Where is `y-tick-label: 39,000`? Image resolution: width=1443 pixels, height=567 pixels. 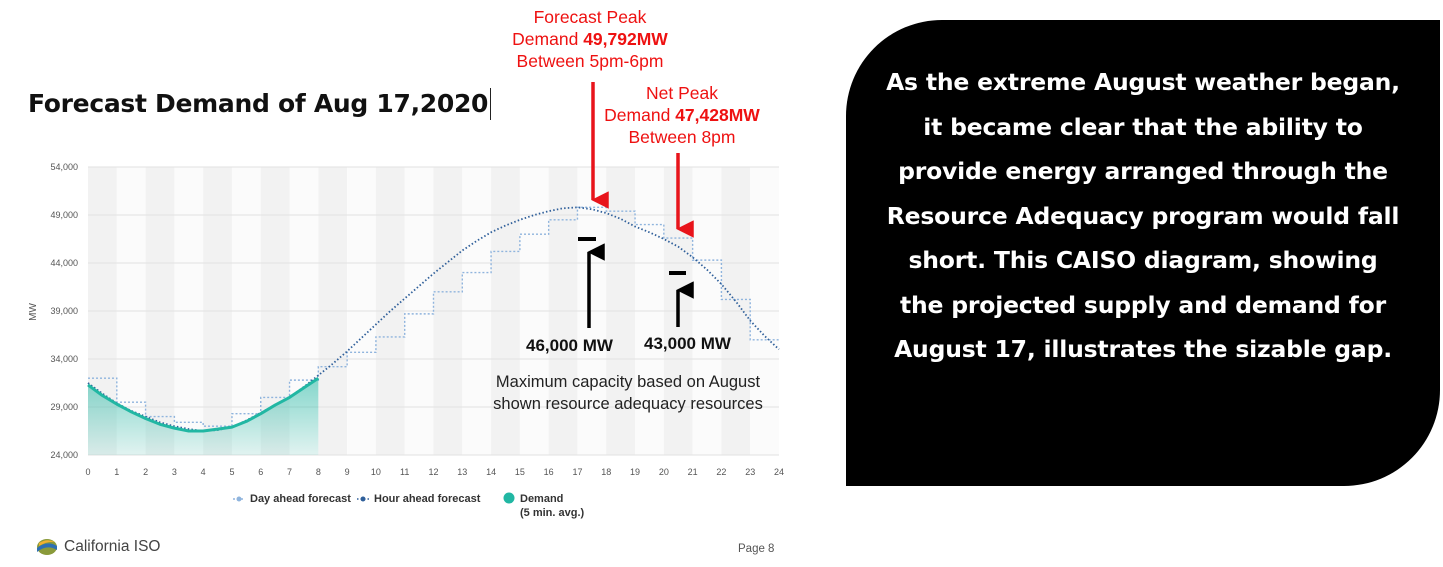 y-tick-label: 39,000 is located at coordinates (64, 311).